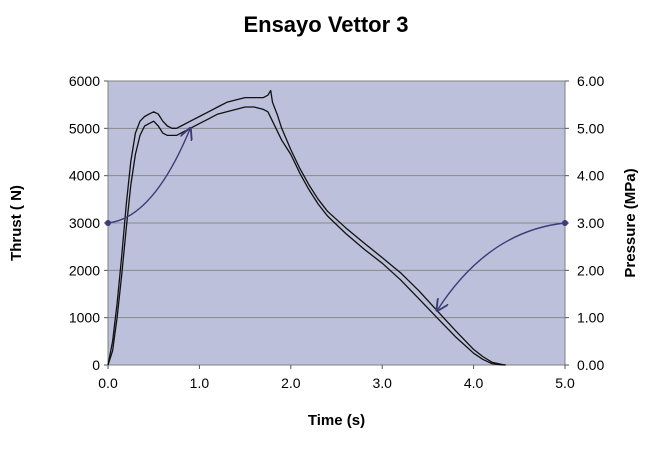  Describe the element at coordinates (590, 128) in the screenshot. I see `y2-tick-label: 5.00` at that location.